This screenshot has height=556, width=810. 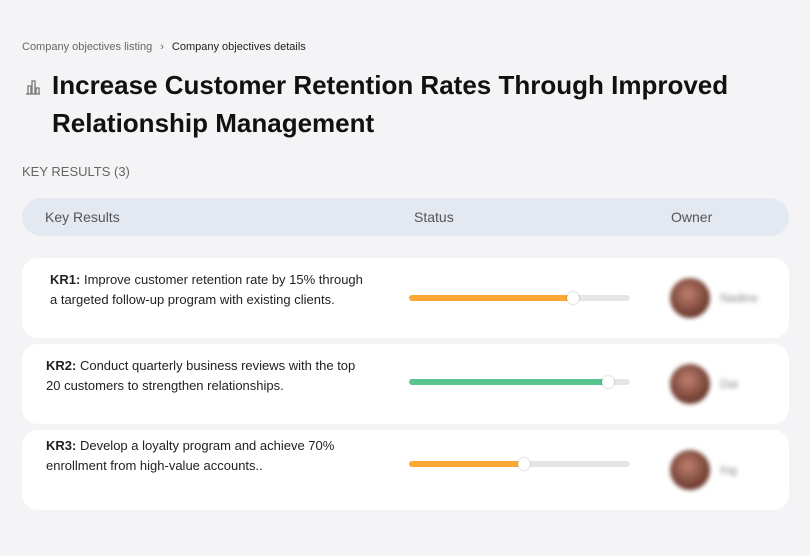 What do you see at coordinates (238, 47) in the screenshot?
I see `breadcrumb-current: Company objectives details` at bounding box center [238, 47].